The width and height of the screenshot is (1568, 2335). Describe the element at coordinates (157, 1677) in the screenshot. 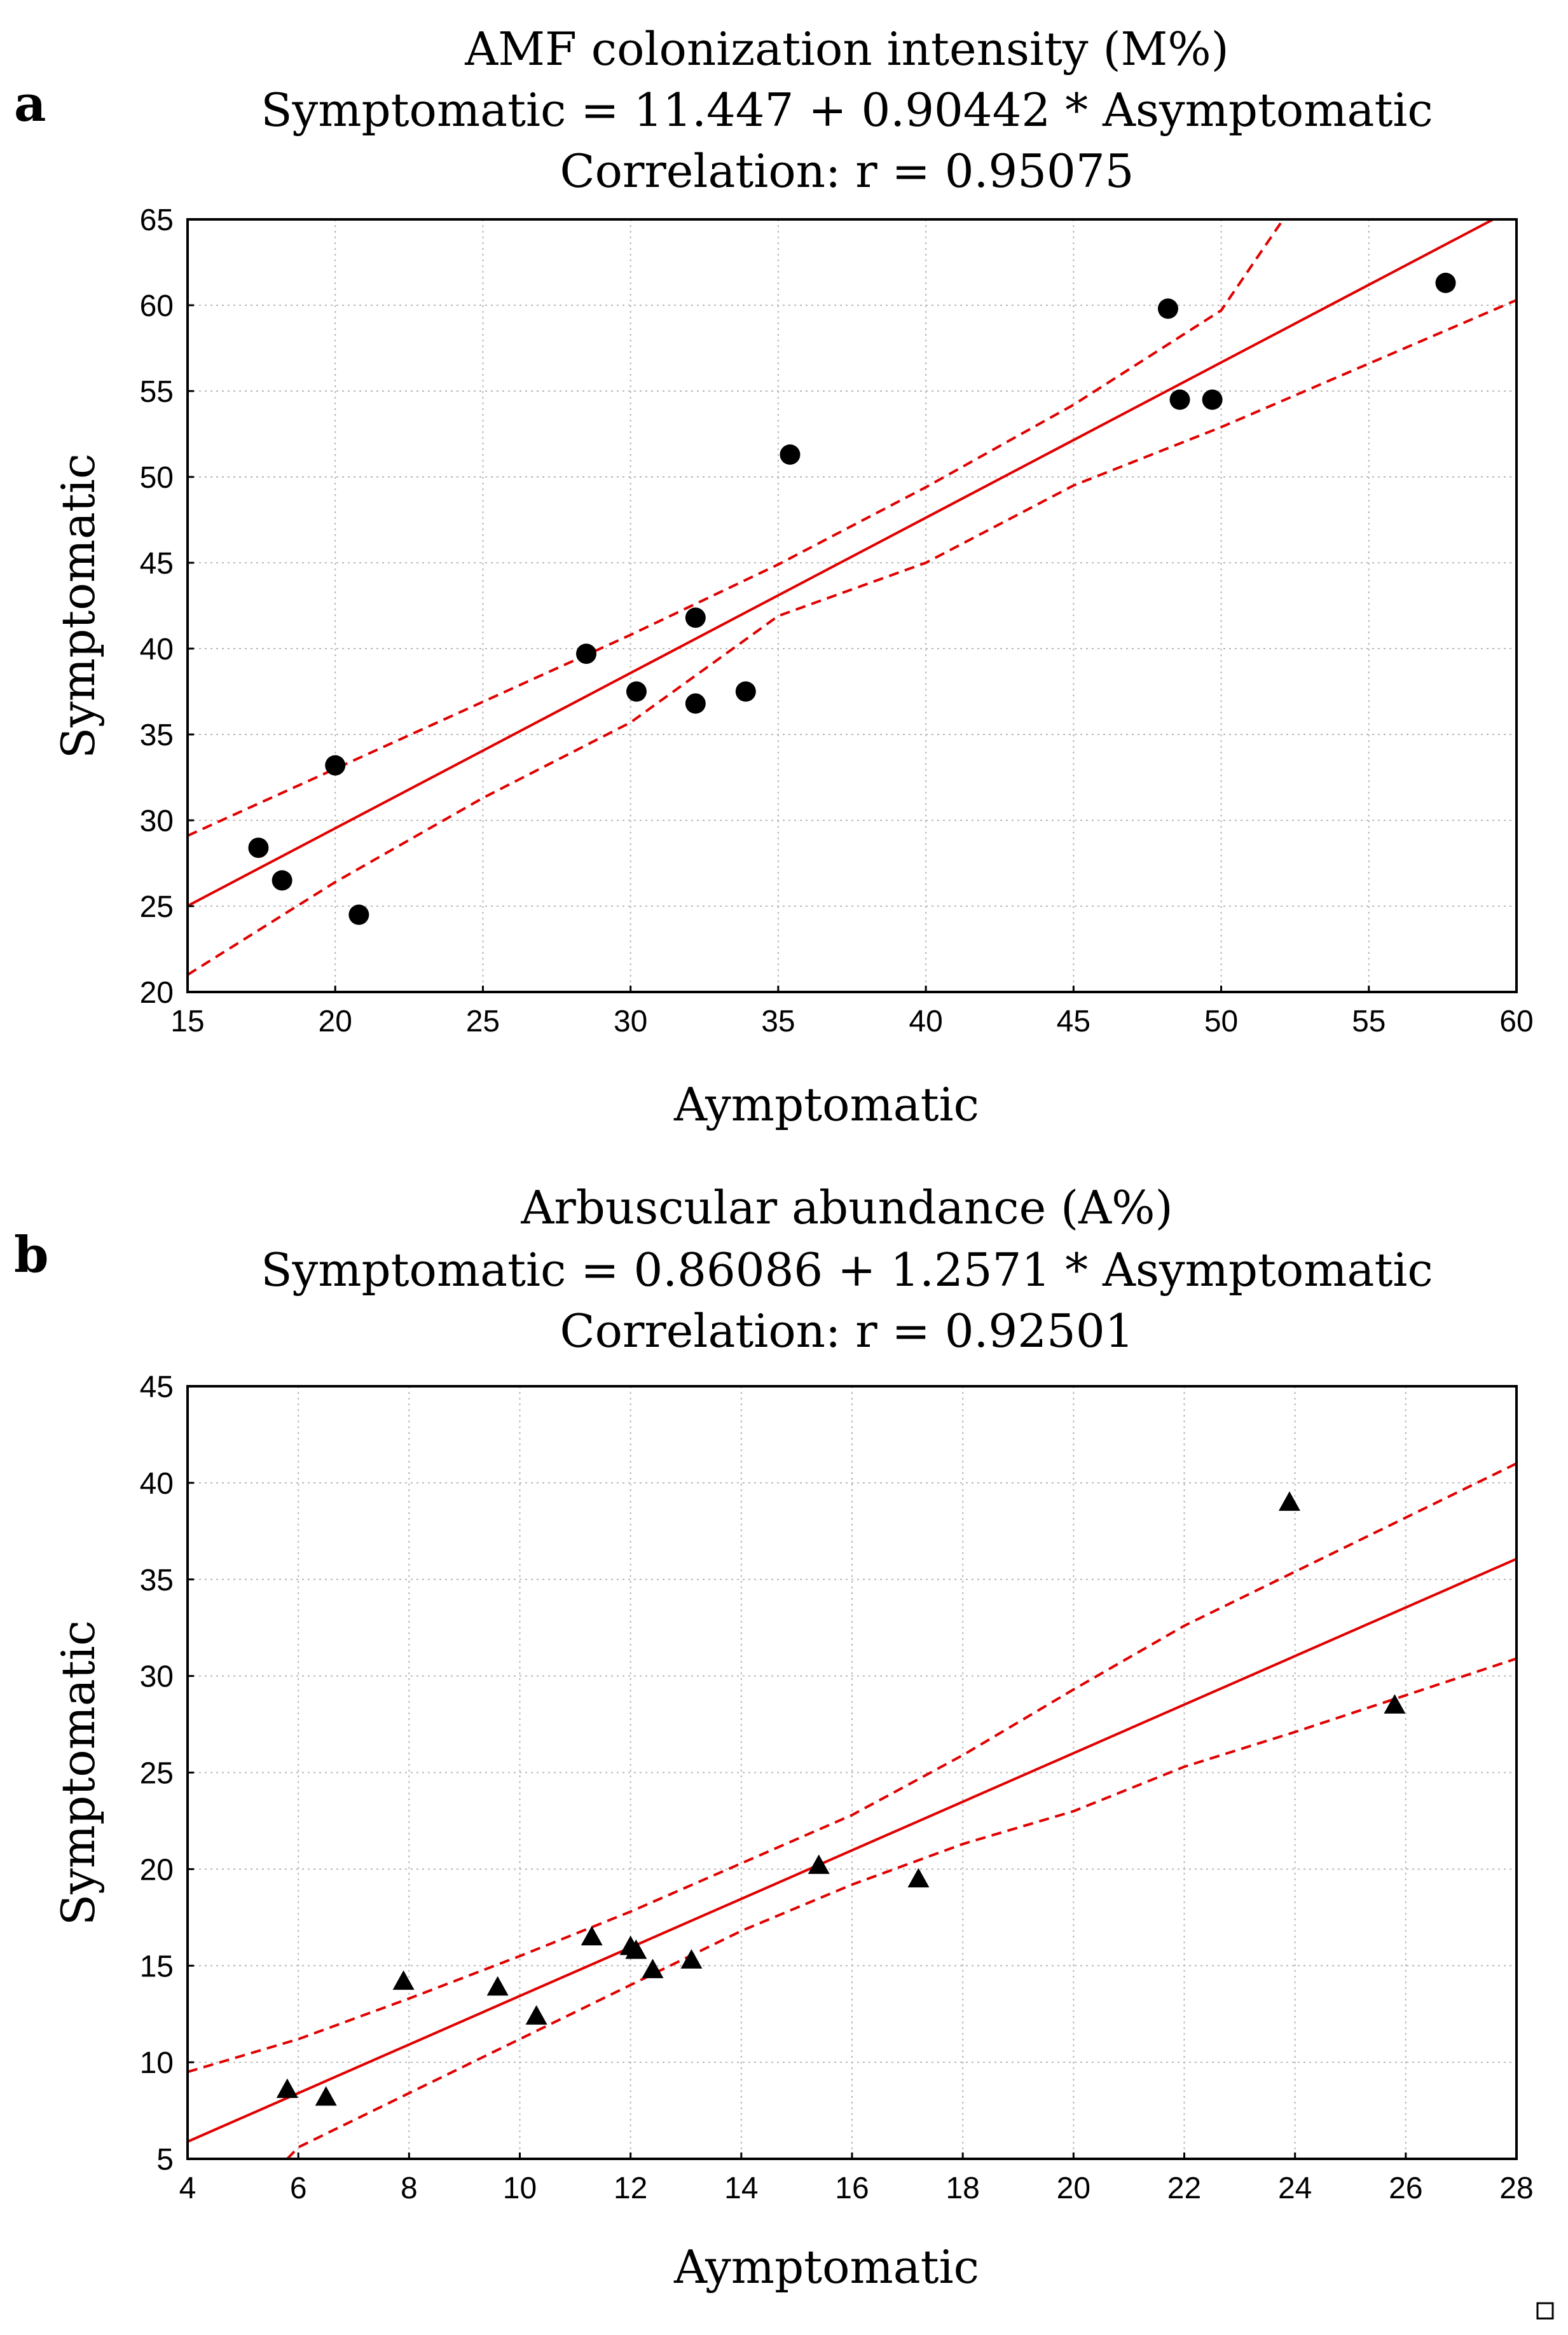

I see `panel-b-y-tick-label: 30` at that location.